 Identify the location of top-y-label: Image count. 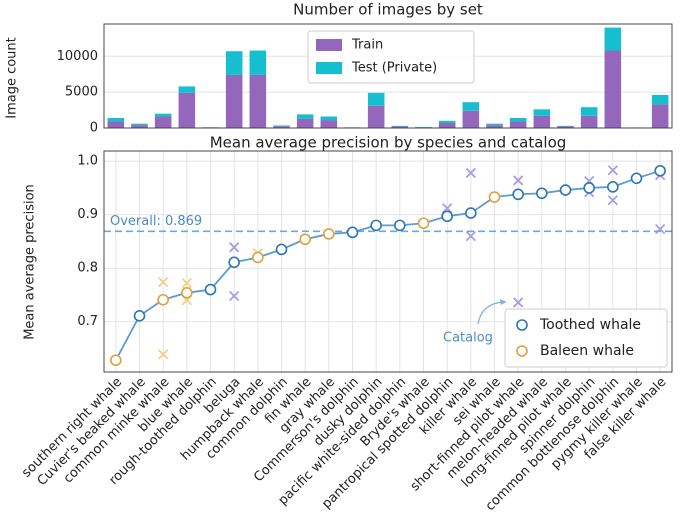
(12, 78).